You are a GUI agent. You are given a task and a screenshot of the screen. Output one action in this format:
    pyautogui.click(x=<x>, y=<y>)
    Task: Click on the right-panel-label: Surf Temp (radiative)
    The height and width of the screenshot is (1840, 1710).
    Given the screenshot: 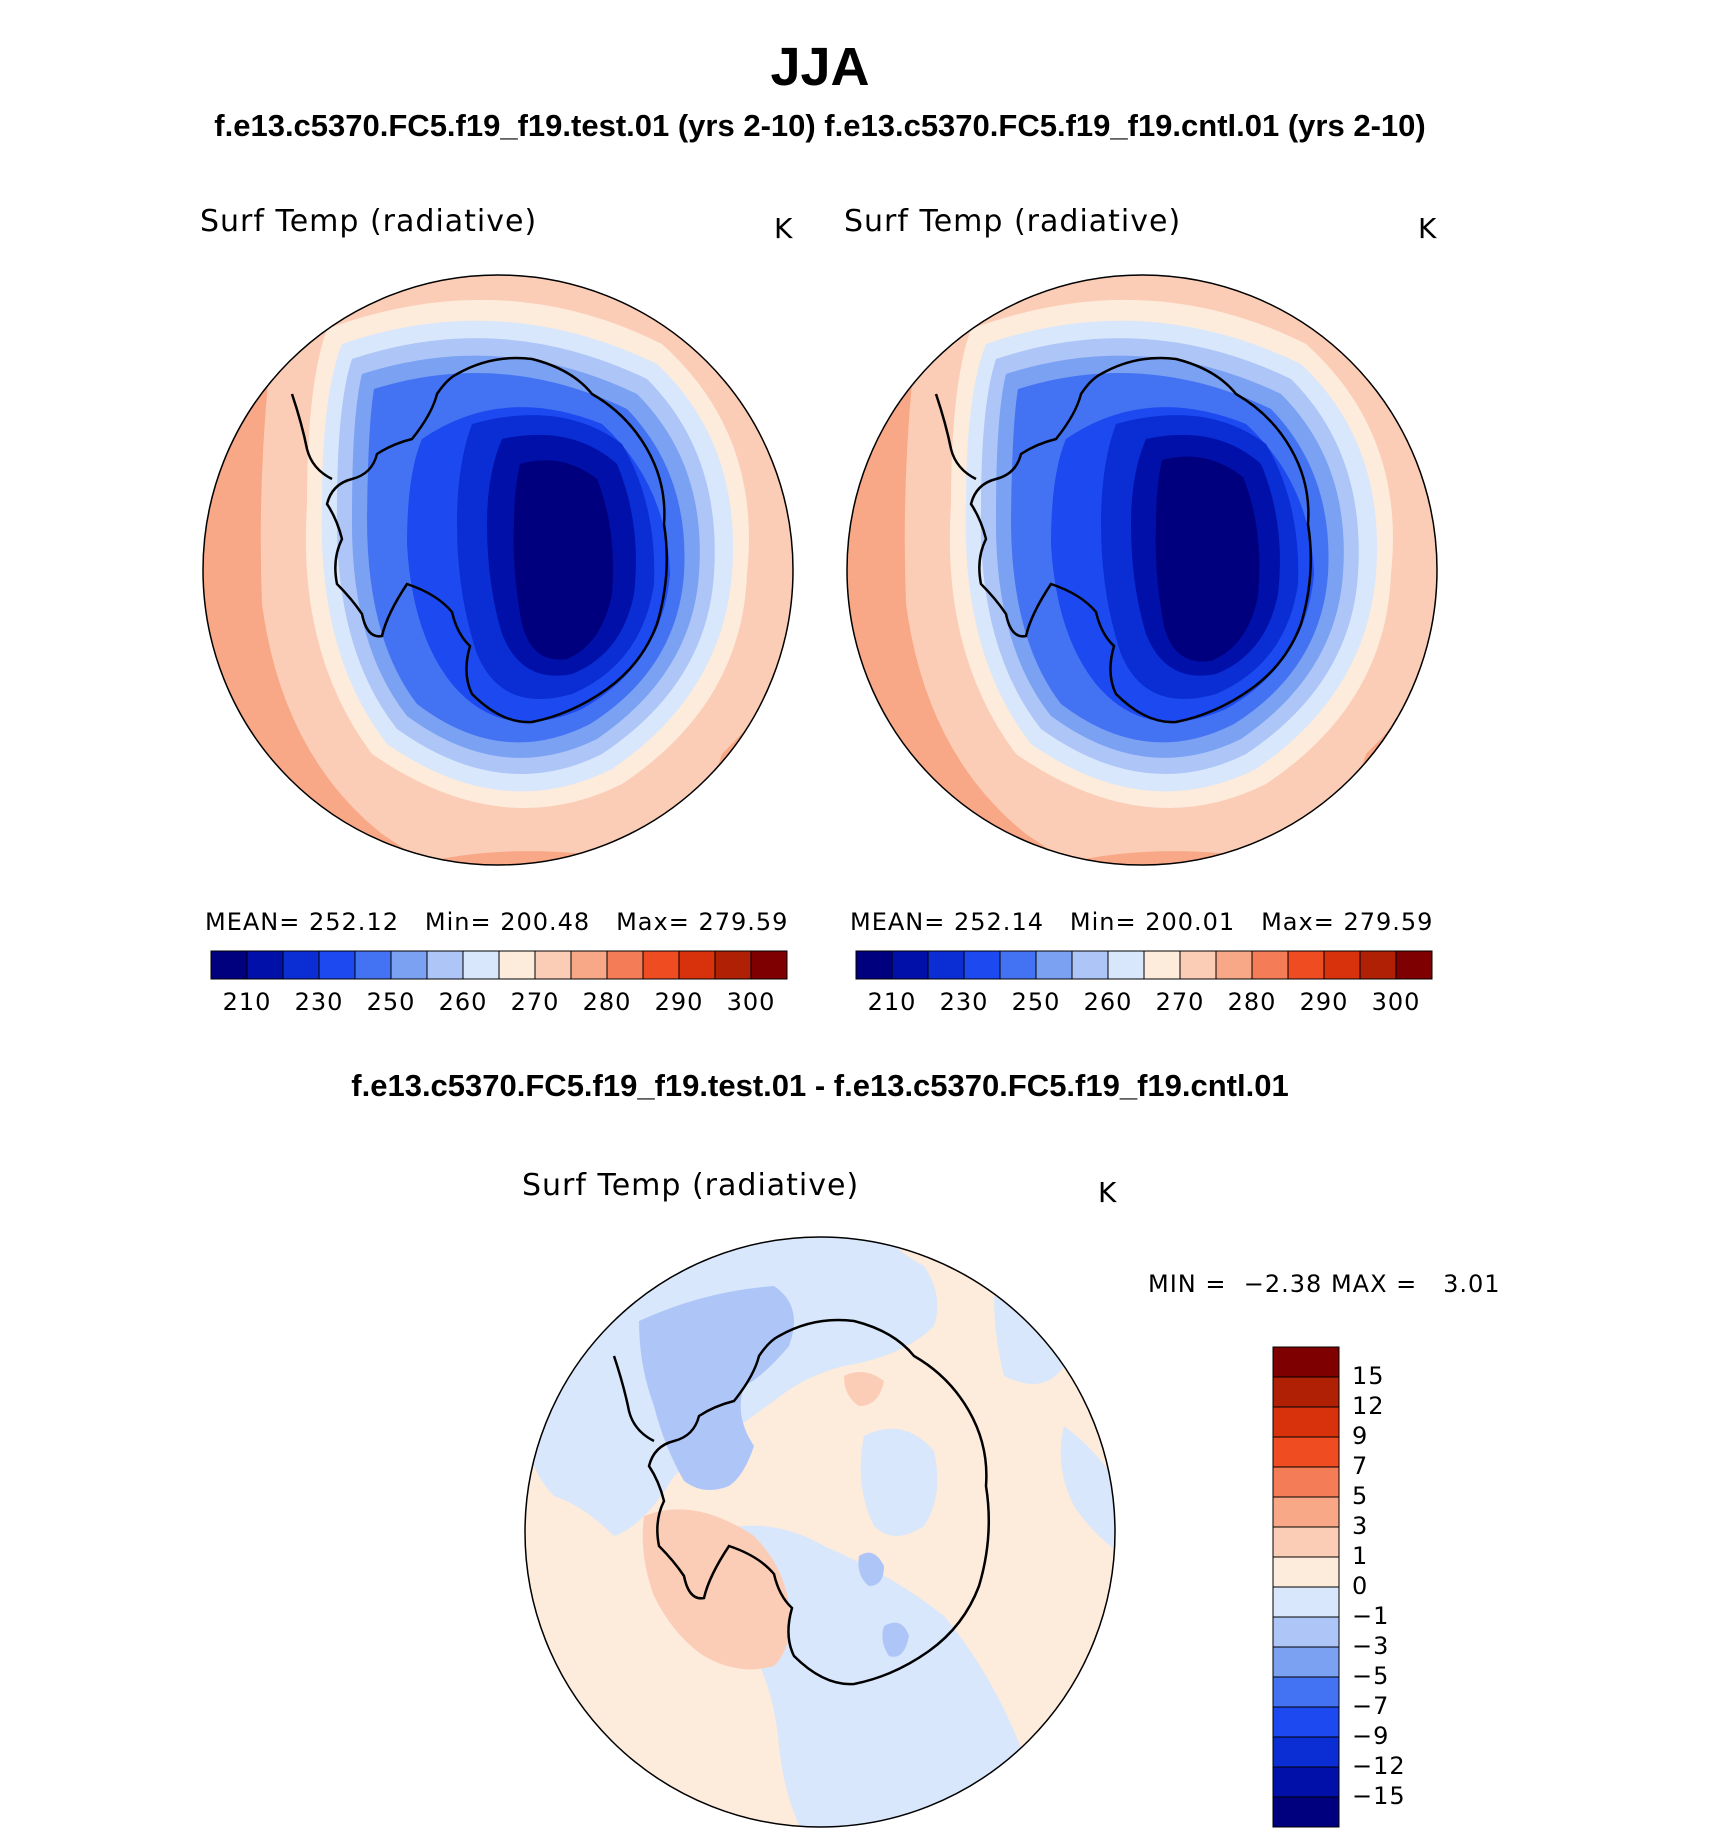 What is the action you would take?
    pyautogui.click(x=1013, y=221)
    